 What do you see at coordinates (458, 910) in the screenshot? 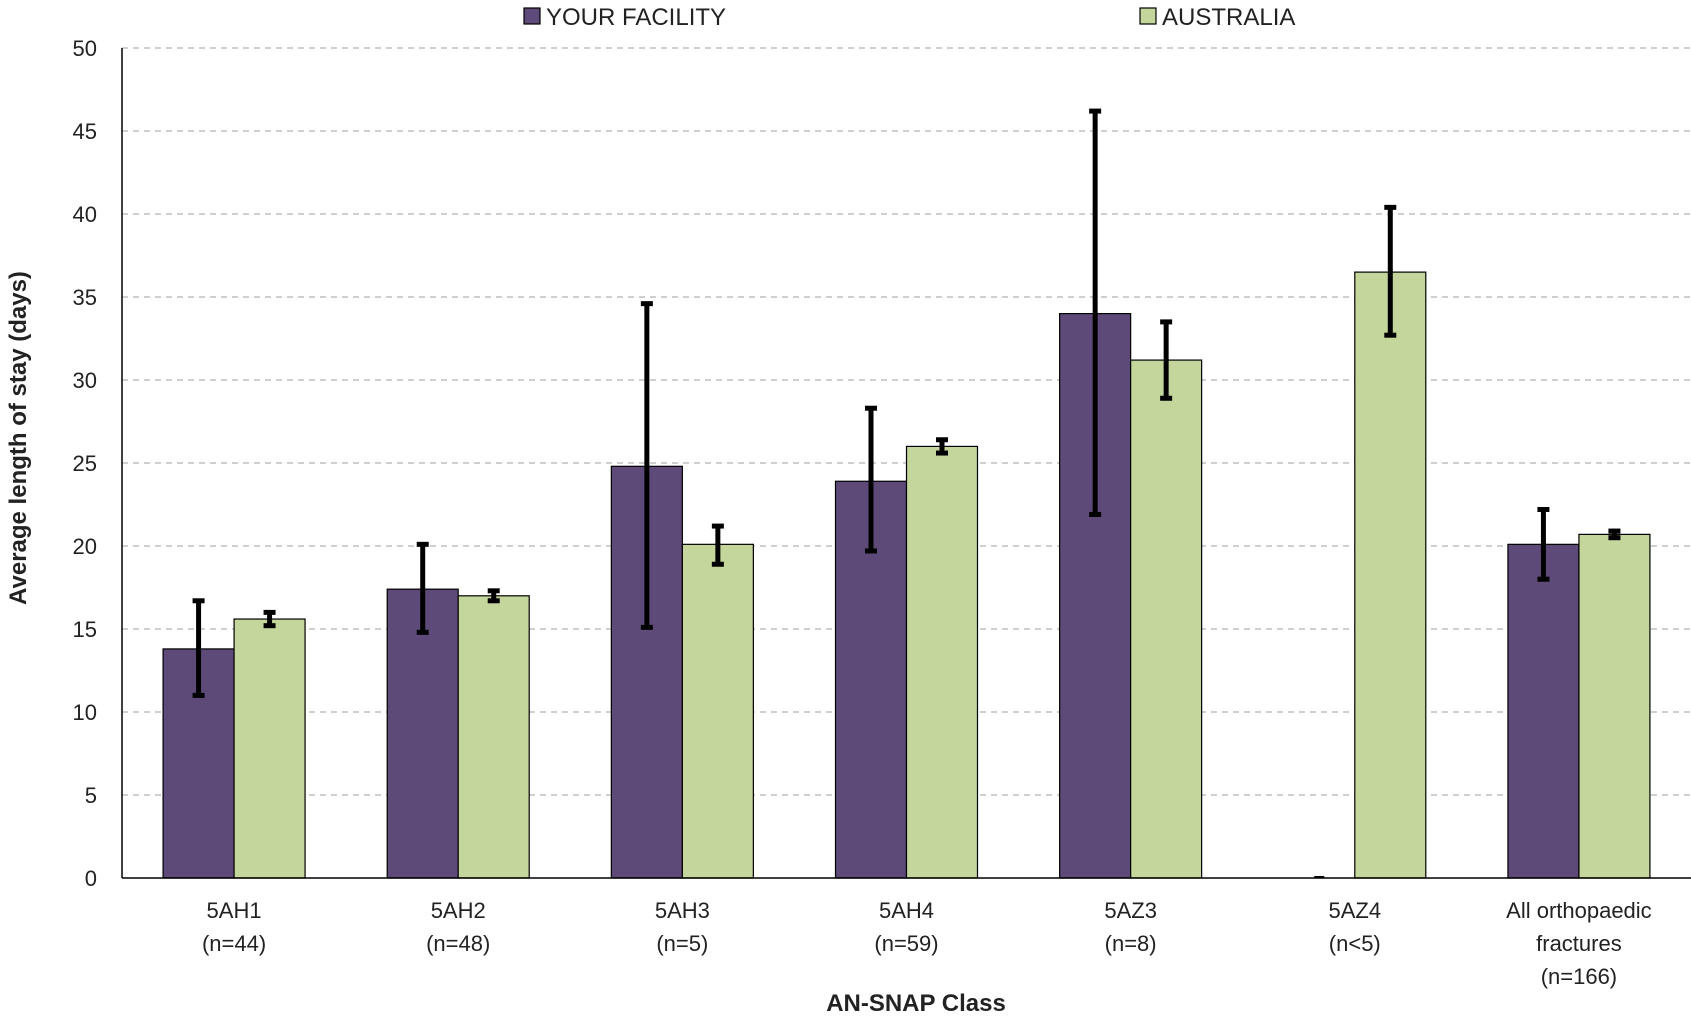
I see `x-tick-label: 5AH2` at bounding box center [458, 910].